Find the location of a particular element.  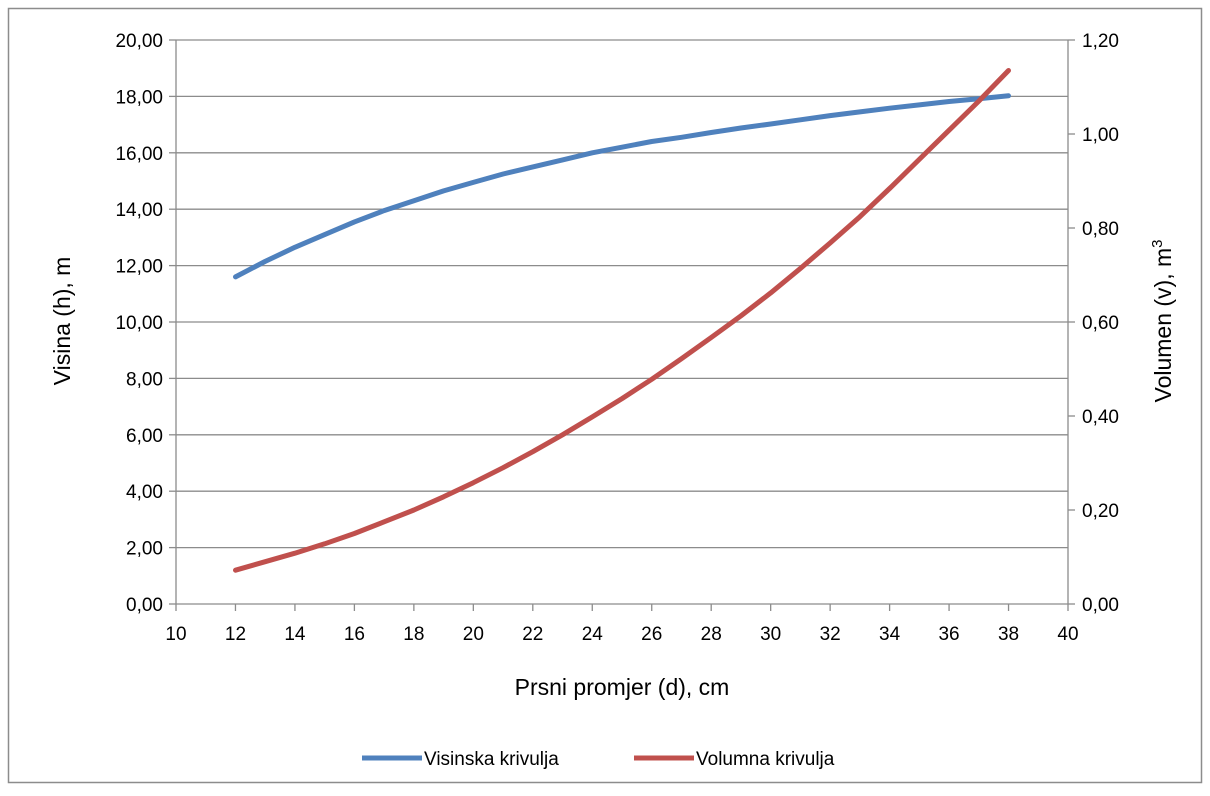

y-tick-label: 12,00 is located at coordinates (139, 267).